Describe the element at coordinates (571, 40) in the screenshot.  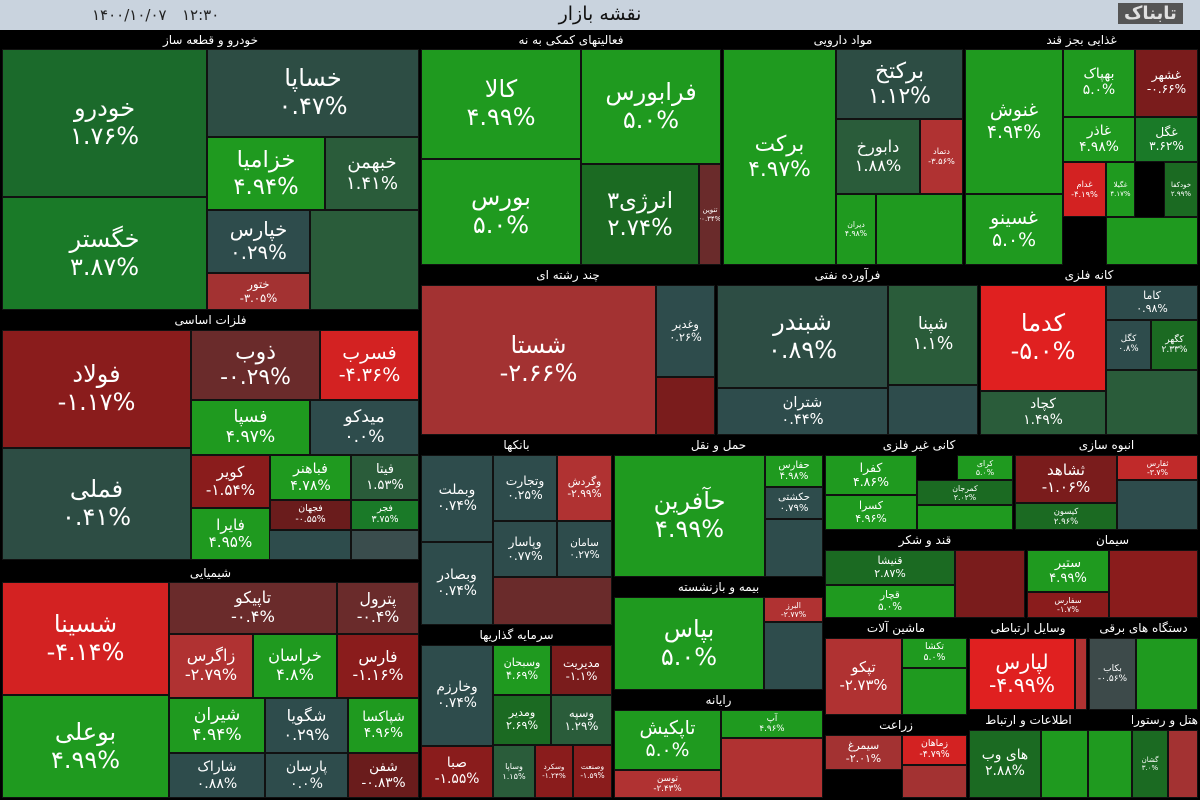
I see `sector-title: فعالیتهای کمکی به نه` at that location.